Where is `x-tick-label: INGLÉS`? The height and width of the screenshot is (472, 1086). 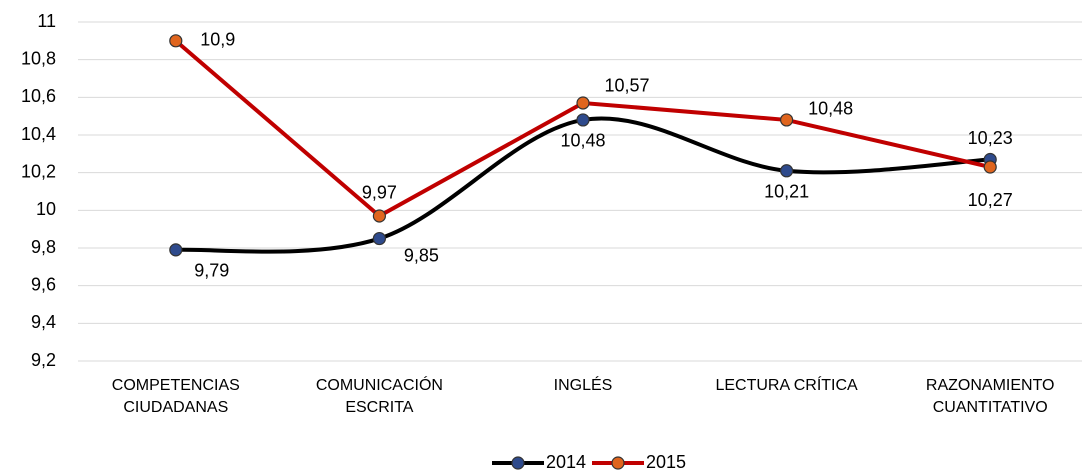
x-tick-label: INGLÉS is located at coordinates (583, 384).